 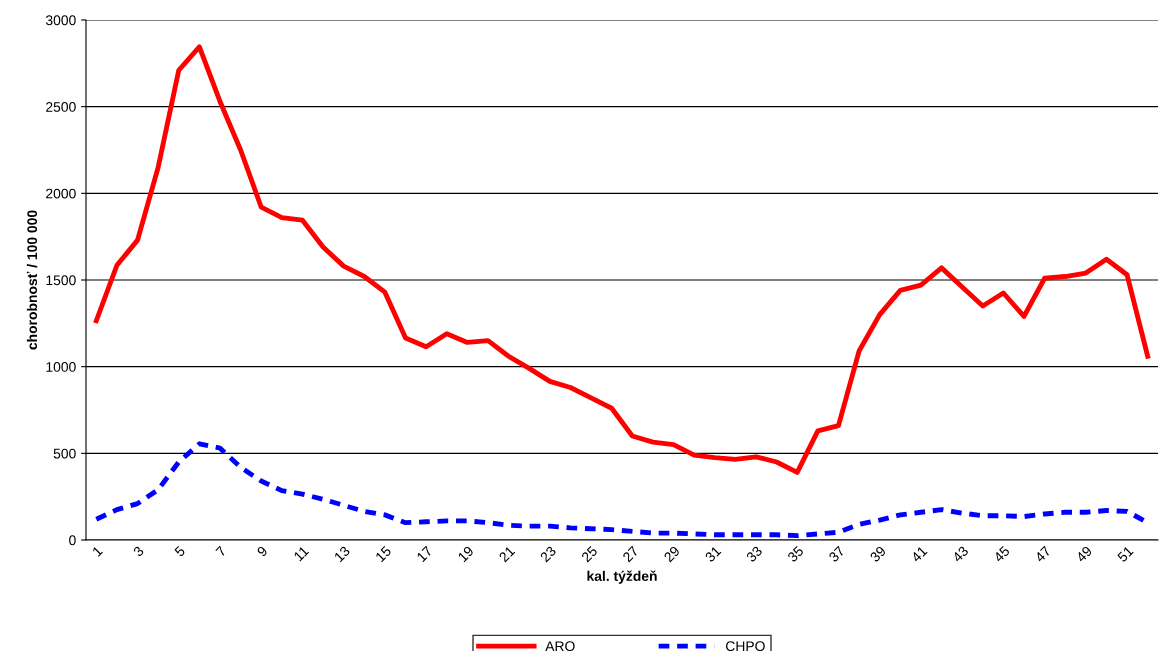 I want to click on y-axis-title: chorobnosť / 100 000, so click(x=32, y=280).